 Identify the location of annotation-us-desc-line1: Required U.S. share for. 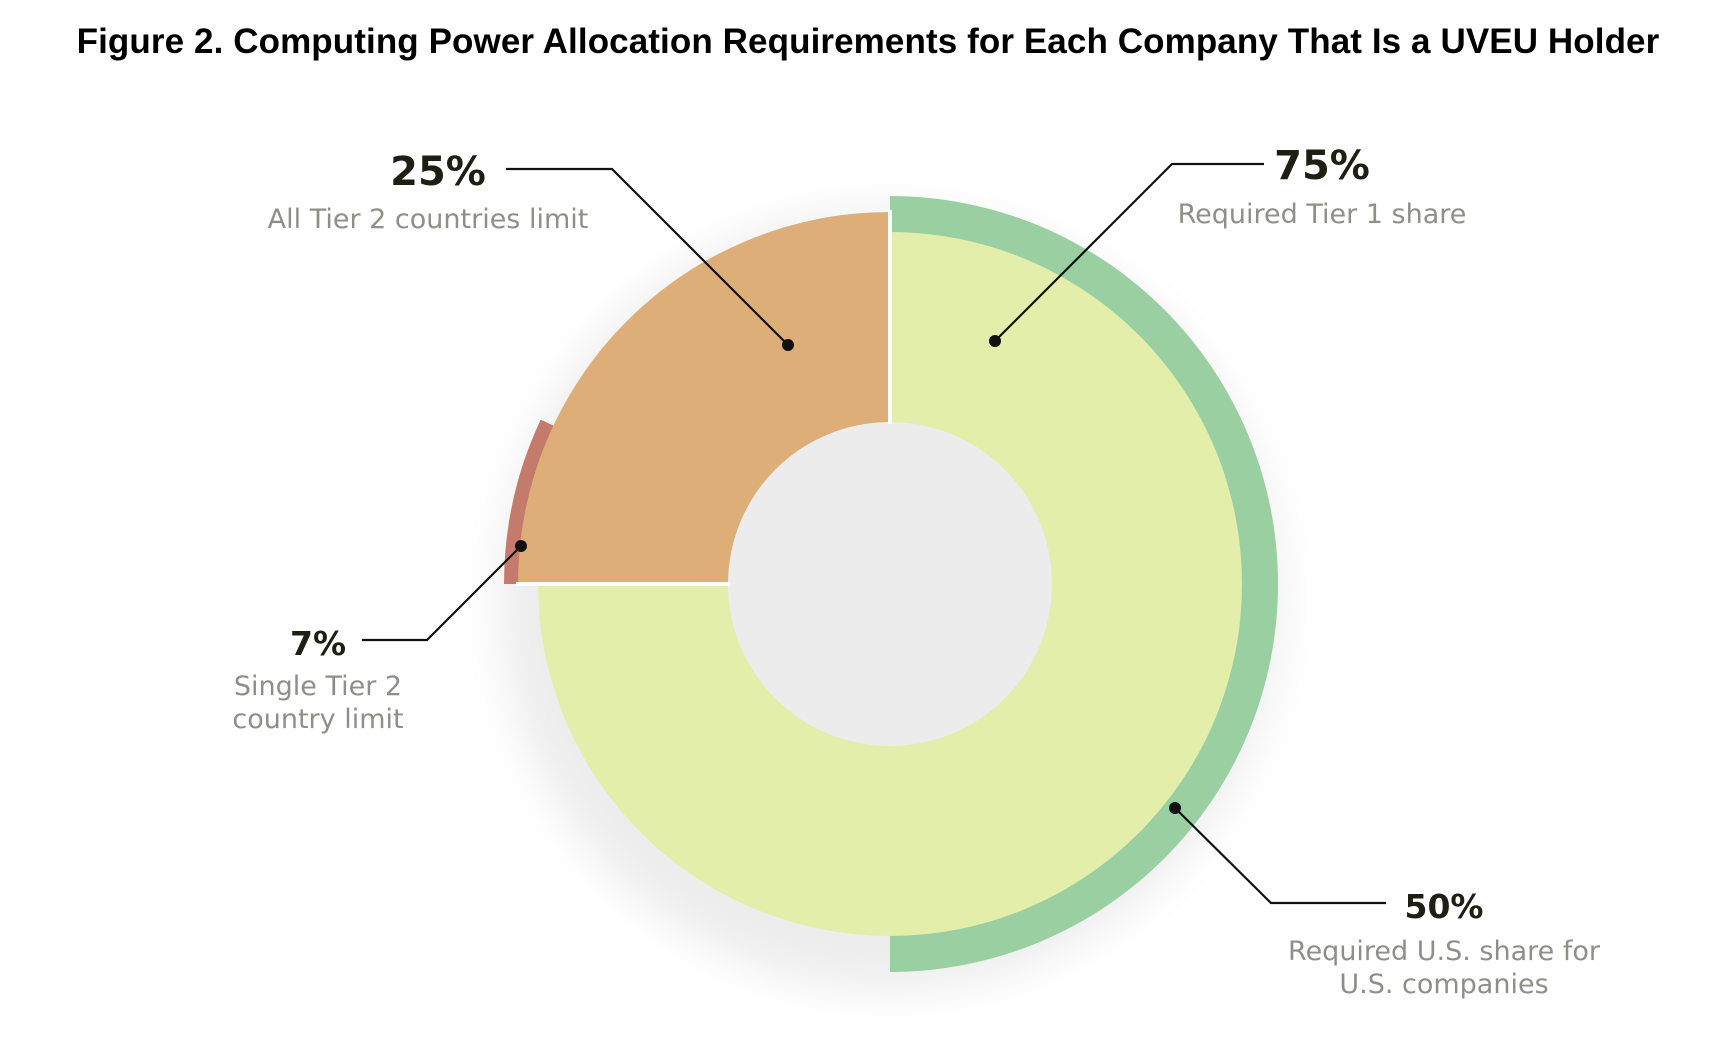
(1444, 951).